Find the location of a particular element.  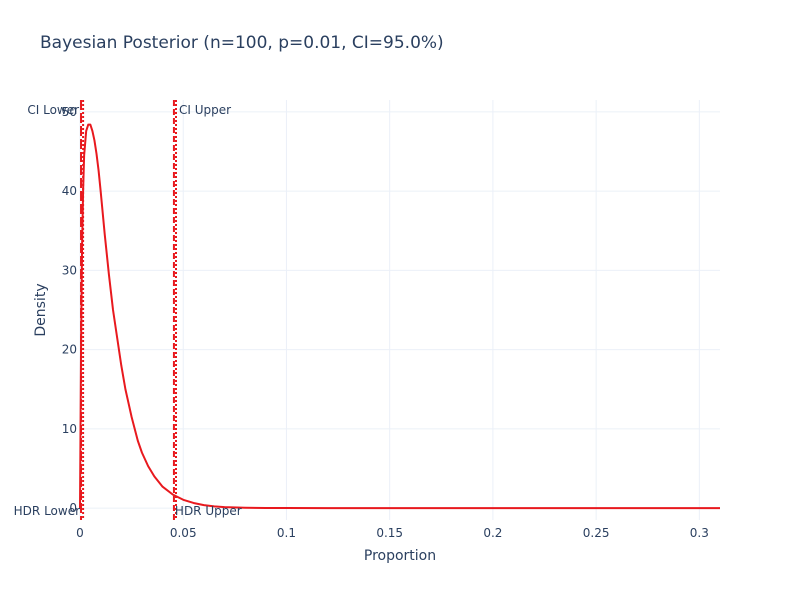

y-tick-label: 10 is located at coordinates (69, 429).